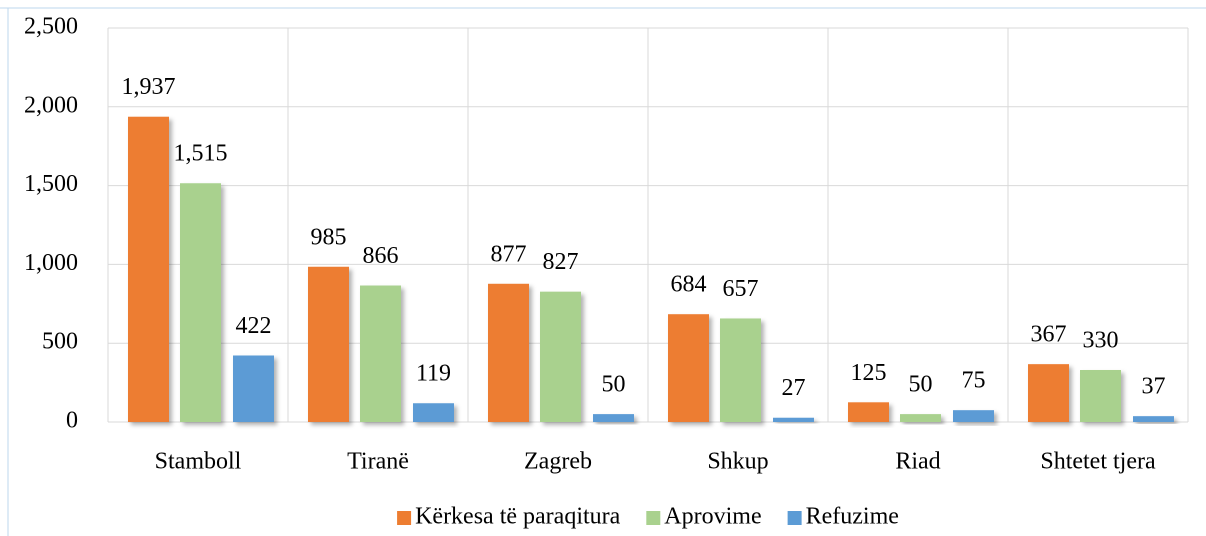 This screenshot has width=1206, height=536. I want to click on y-tick-label: 1,500, so click(51, 184).